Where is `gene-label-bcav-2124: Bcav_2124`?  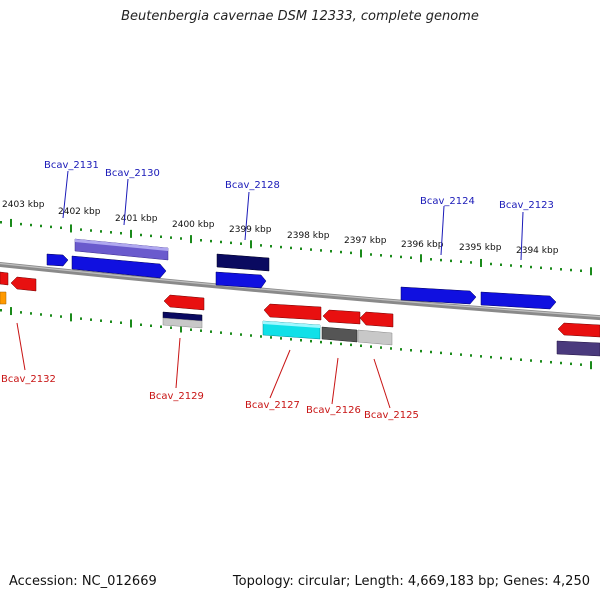 gene-label-bcav-2124: Bcav_2124 is located at coordinates (447, 201).